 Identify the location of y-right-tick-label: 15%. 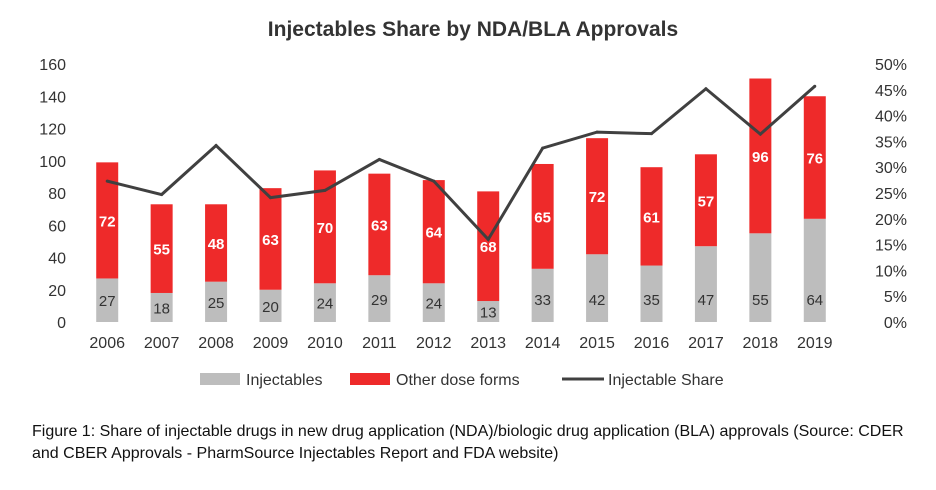
(891, 246).